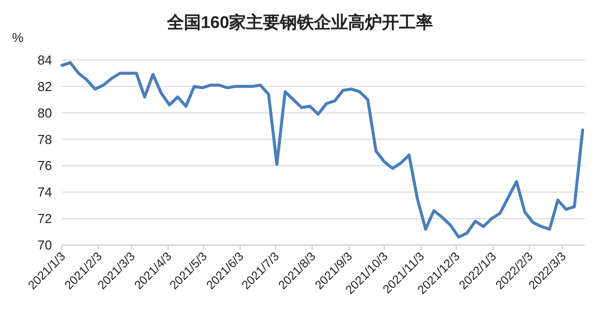  I want to click on y-tick-label: 80, so click(45, 112).